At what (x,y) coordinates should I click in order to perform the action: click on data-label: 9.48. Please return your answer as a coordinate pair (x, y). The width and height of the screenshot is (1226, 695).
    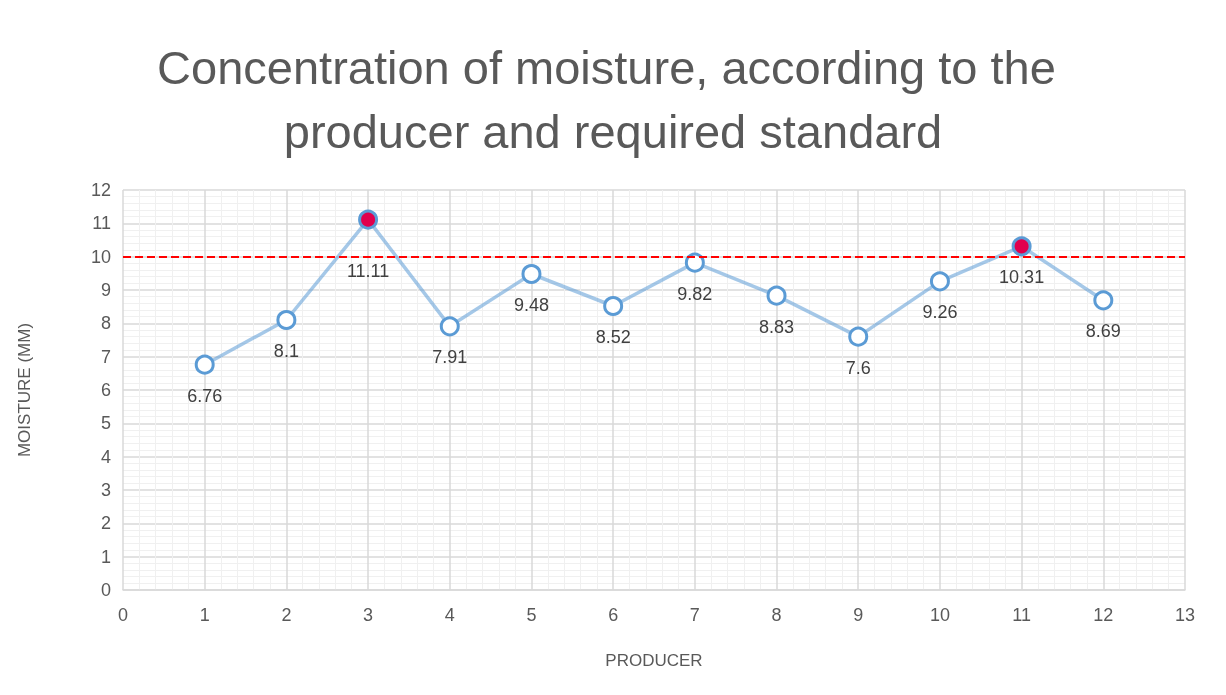
    Looking at the image, I should click on (531, 305).